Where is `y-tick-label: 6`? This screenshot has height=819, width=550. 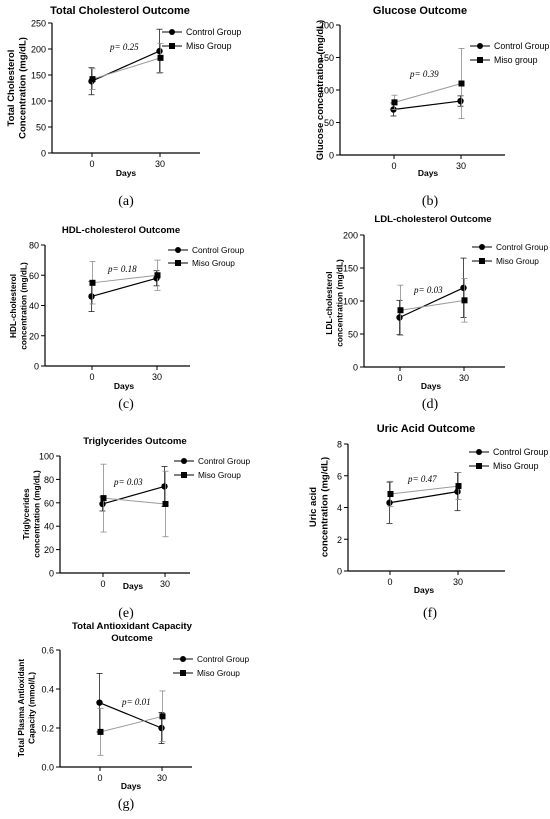
y-tick-label: 6 is located at coordinates (339, 476).